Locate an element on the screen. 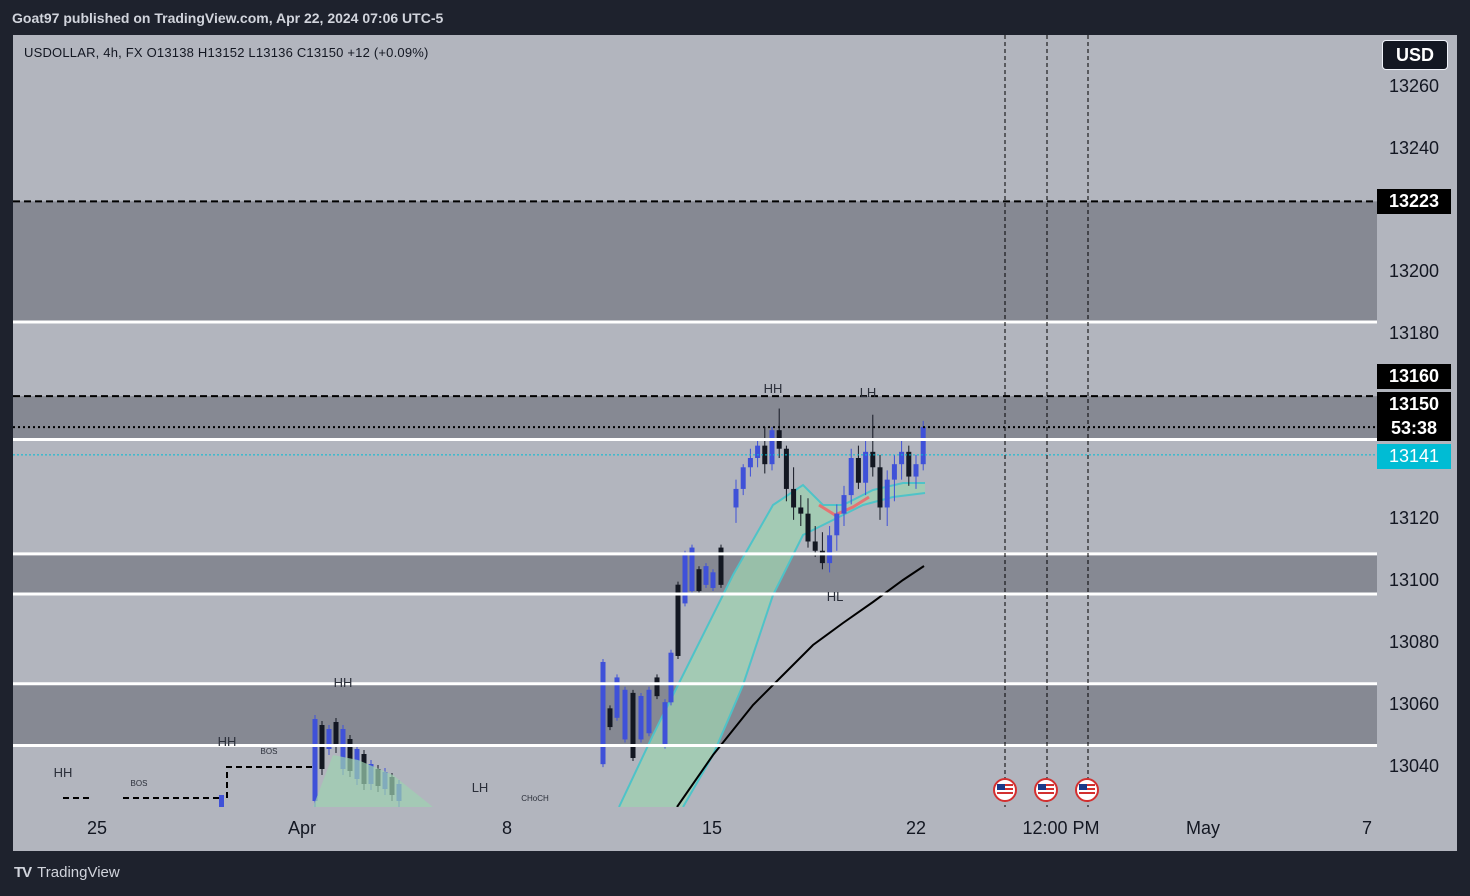 The width and height of the screenshot is (1470, 896). footer-brand: TradingView is located at coordinates (78, 872).